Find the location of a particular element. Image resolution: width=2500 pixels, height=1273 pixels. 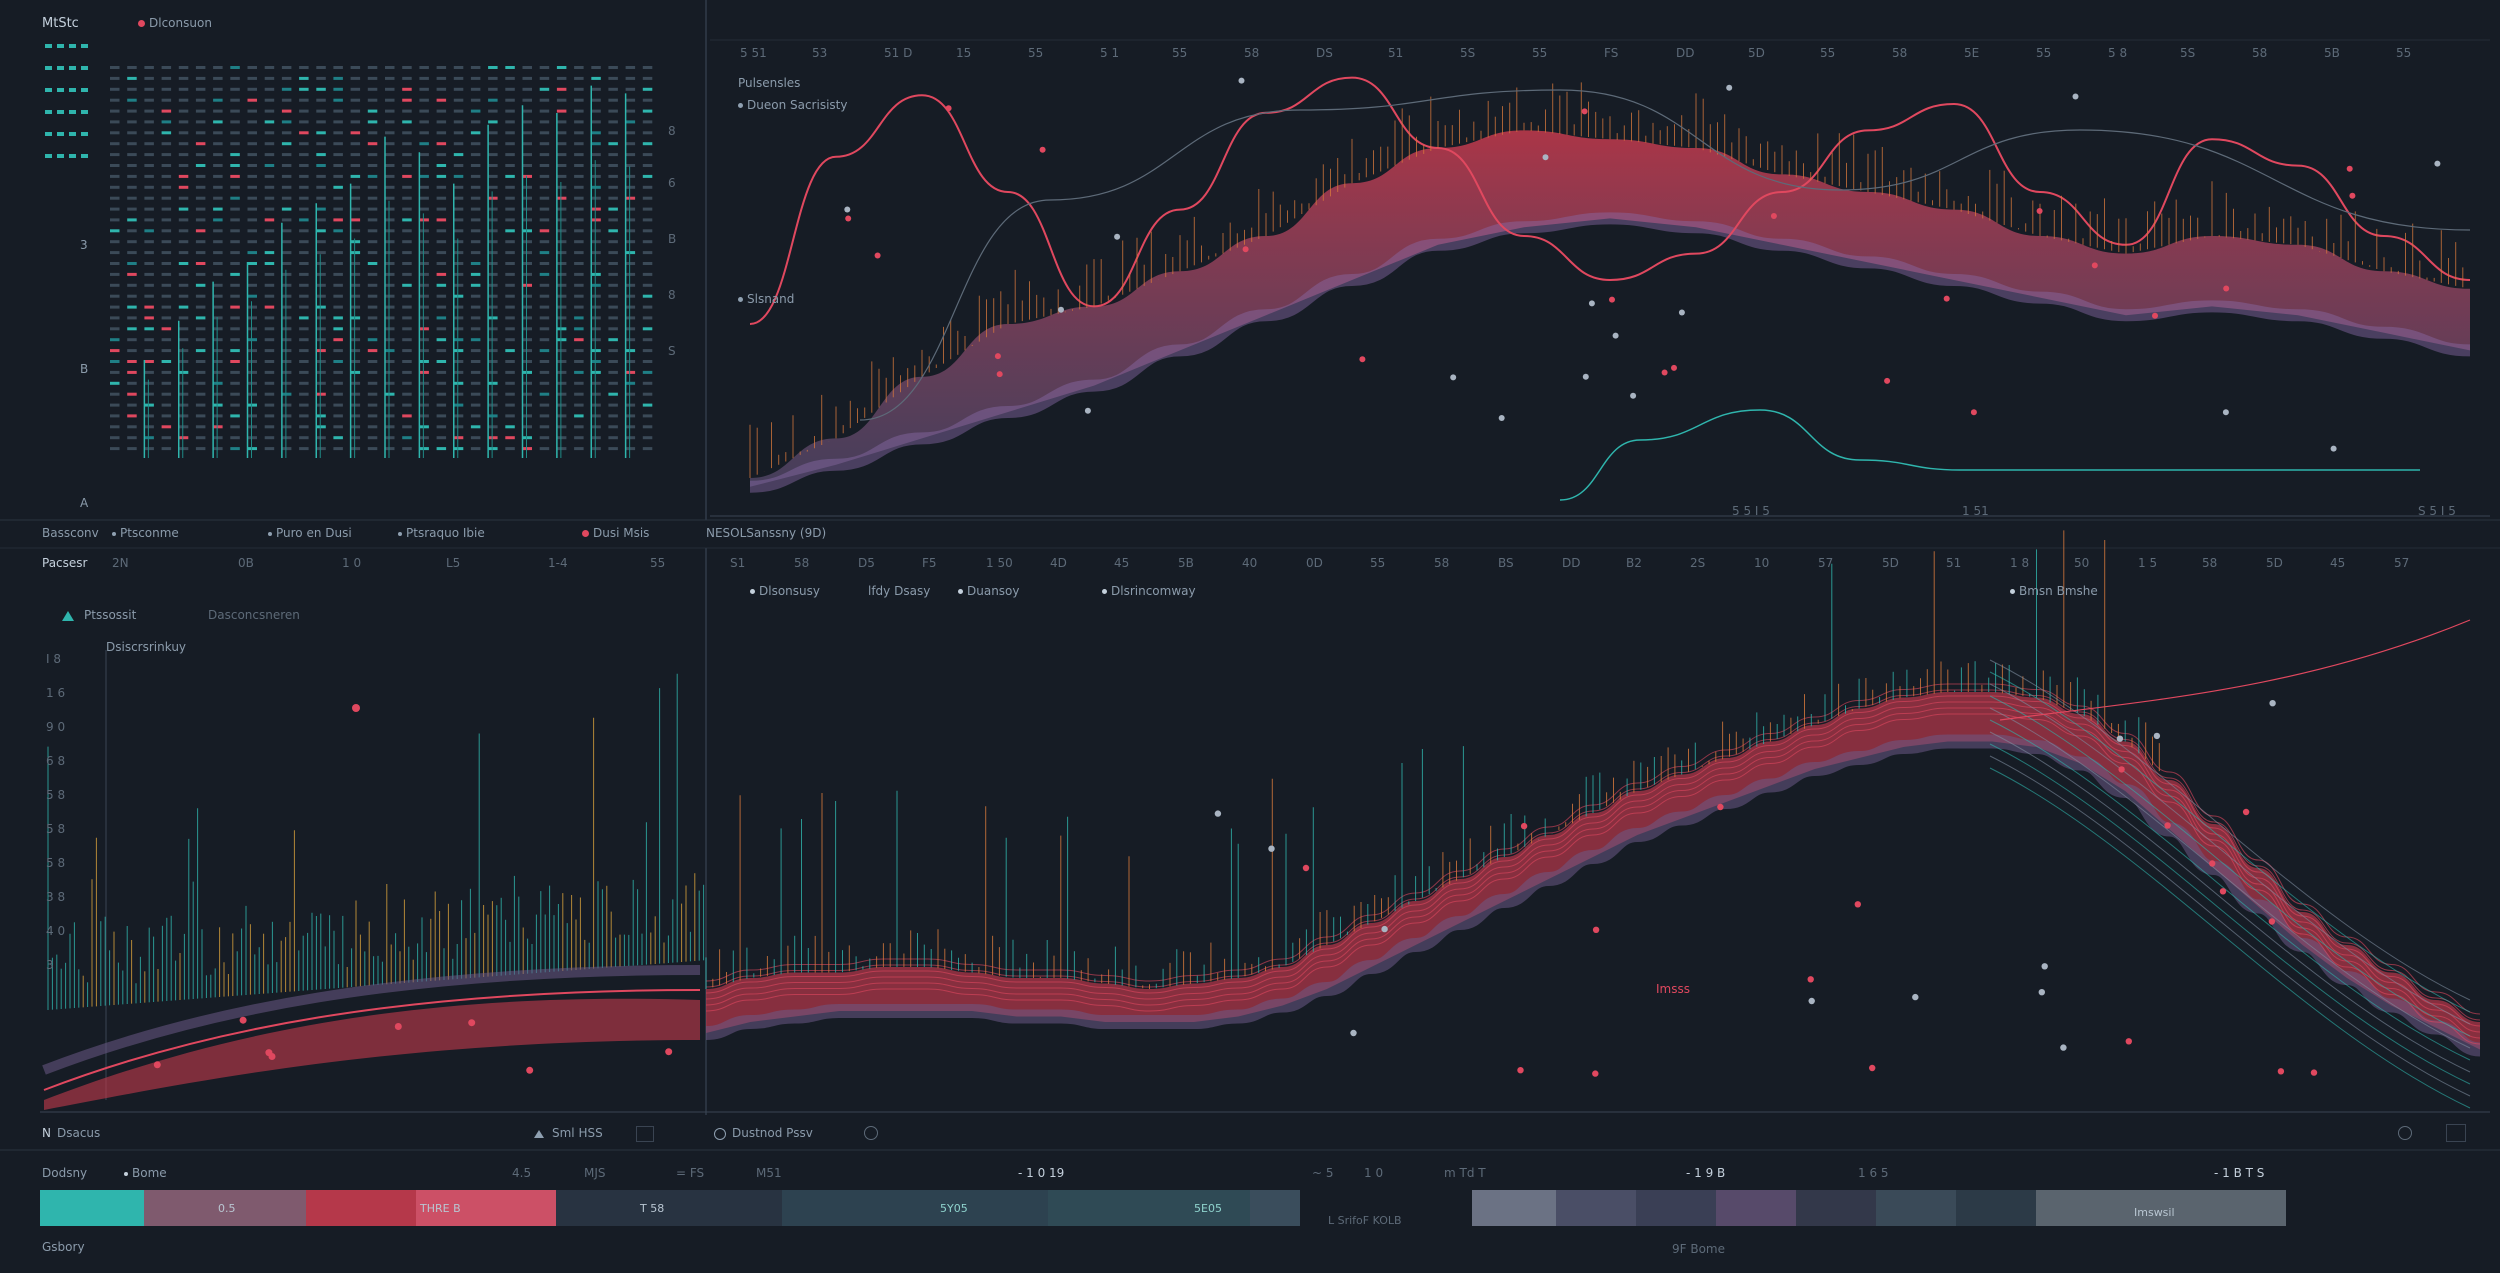

br-point is located at coordinates (1720, 807).